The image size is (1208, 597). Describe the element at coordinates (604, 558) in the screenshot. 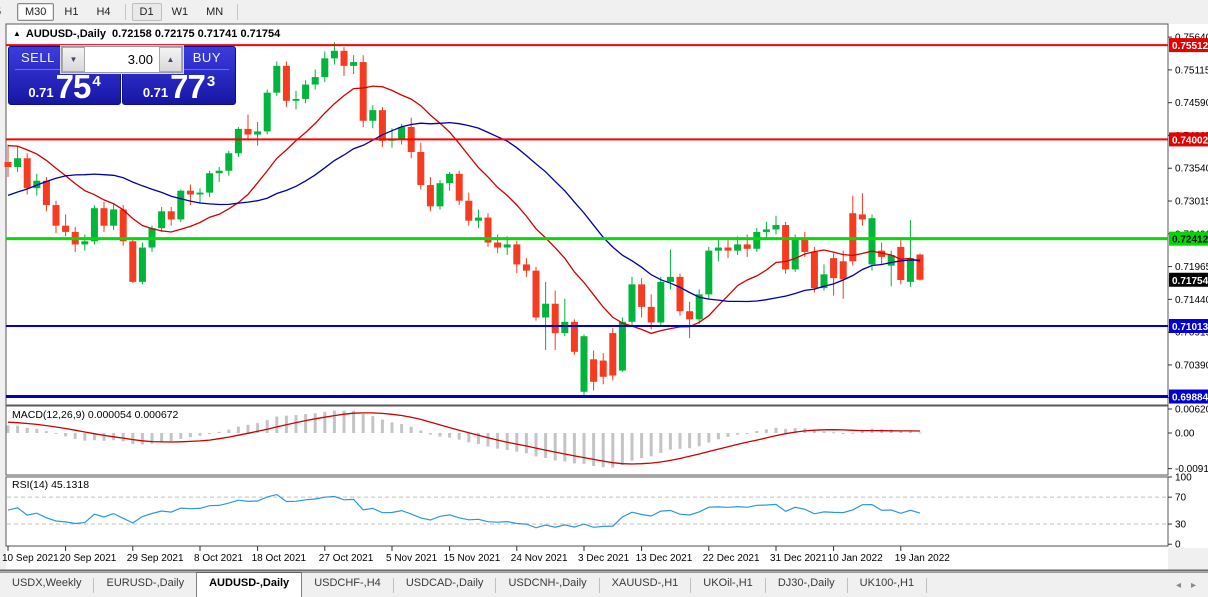

I see `time-axis-label: 3 Dec 2021` at that location.